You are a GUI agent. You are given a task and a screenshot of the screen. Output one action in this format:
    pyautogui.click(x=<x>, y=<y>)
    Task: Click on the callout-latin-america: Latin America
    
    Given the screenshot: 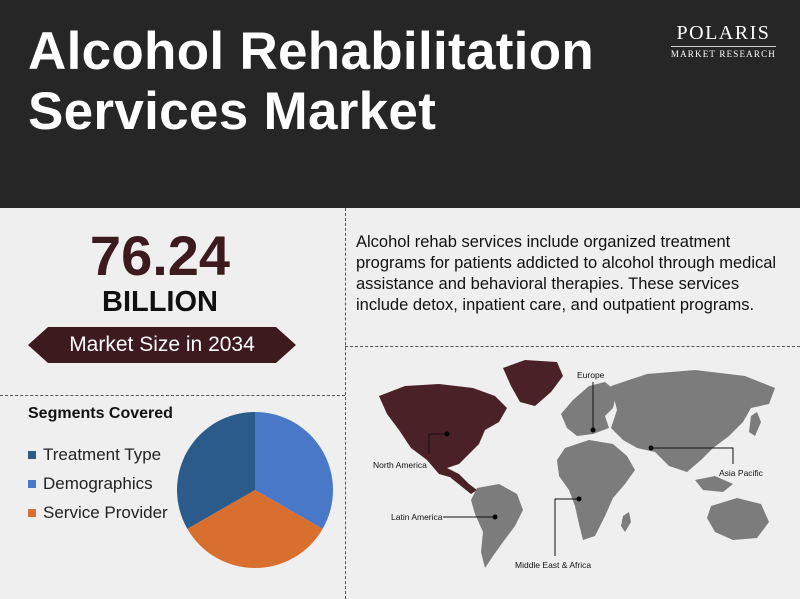 What is the action you would take?
    pyautogui.click(x=444, y=517)
    